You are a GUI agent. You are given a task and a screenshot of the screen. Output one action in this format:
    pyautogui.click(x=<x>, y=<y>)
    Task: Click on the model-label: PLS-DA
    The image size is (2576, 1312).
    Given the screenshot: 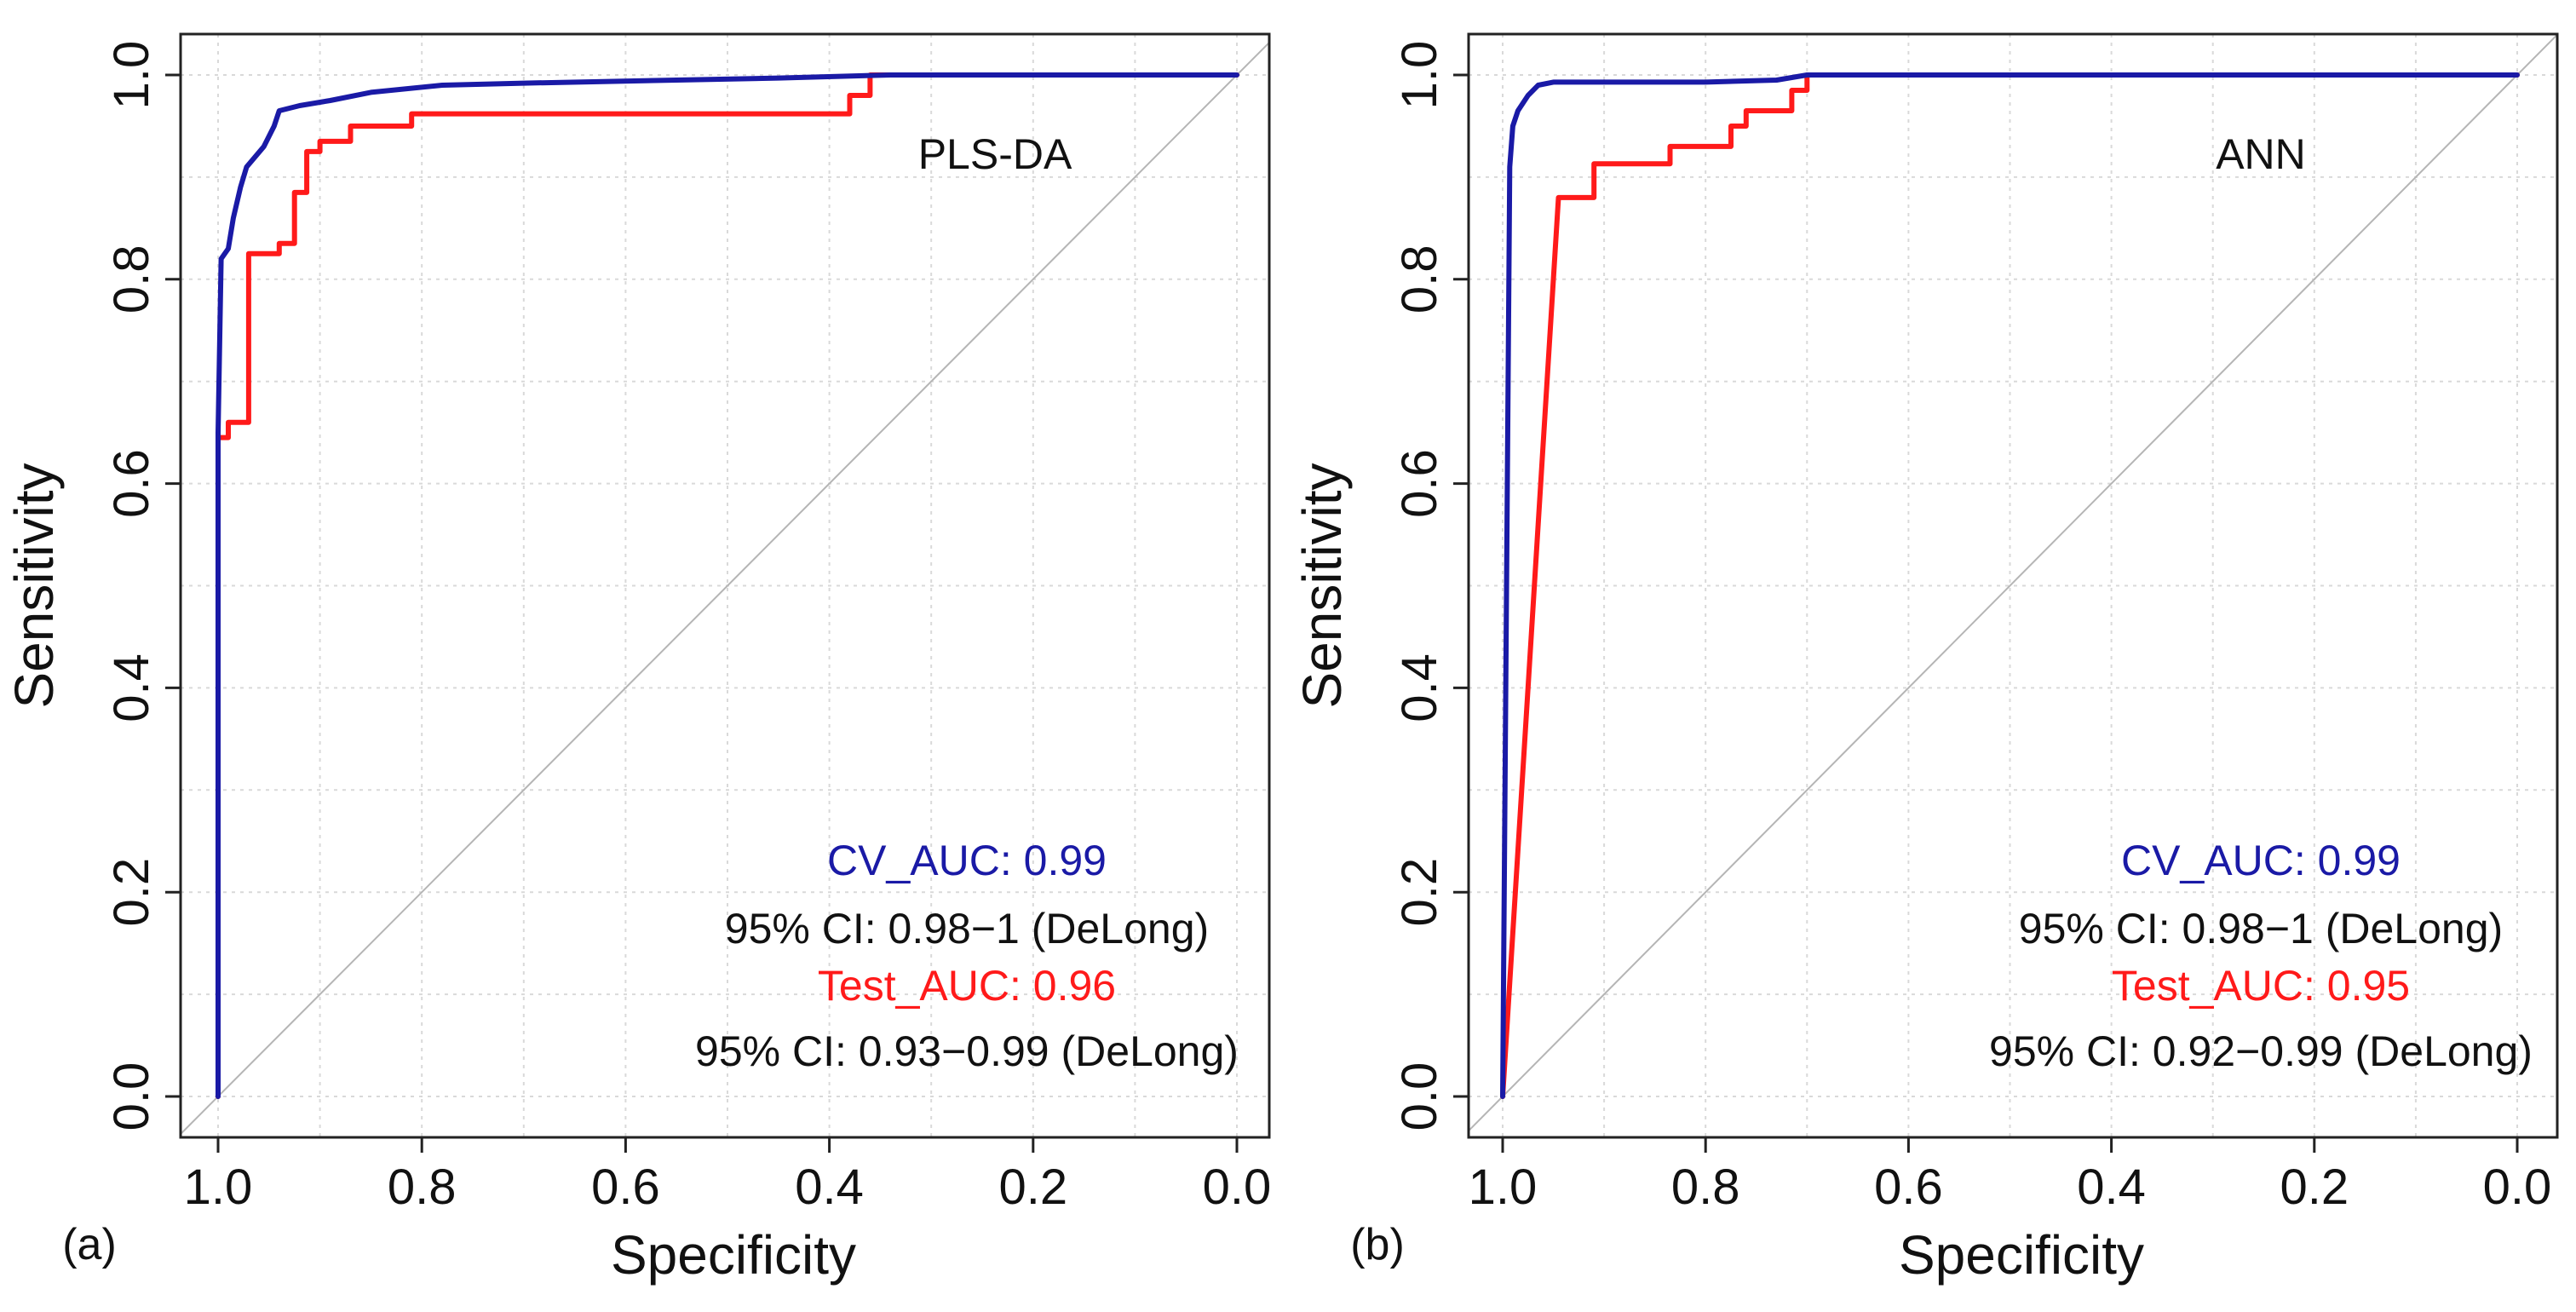 What is the action you would take?
    pyautogui.click(x=995, y=154)
    